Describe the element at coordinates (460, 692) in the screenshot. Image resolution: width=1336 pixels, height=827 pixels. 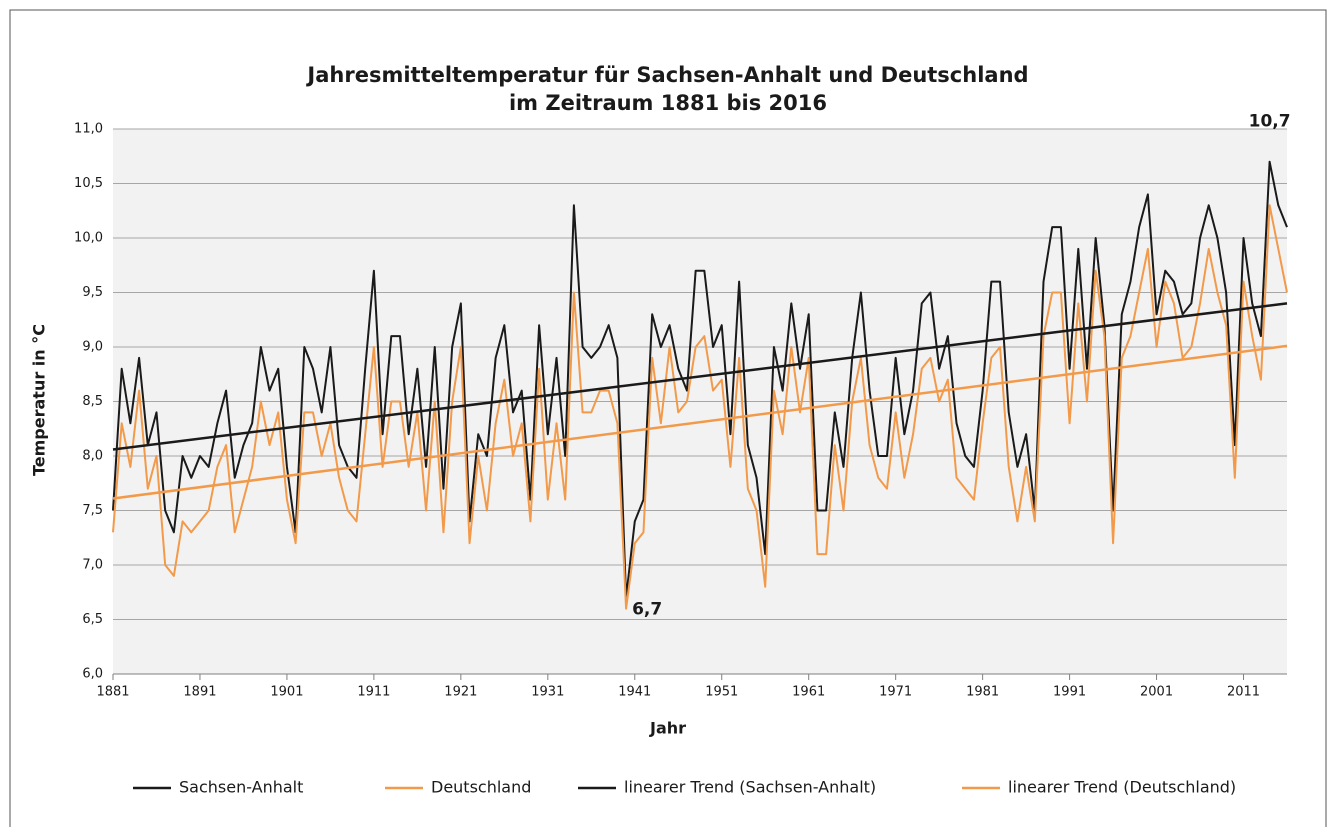
I see `x-tick-label: 1921` at that location.